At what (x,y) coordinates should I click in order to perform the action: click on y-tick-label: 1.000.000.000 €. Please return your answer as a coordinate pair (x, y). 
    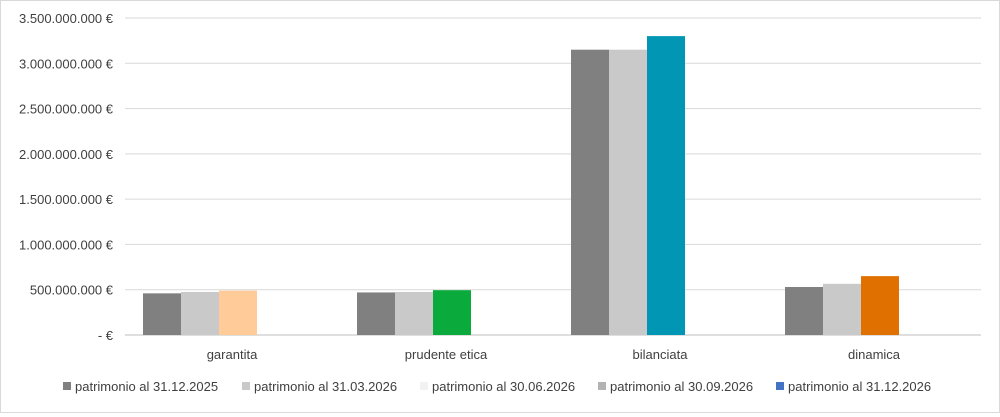
    Looking at the image, I should click on (66, 244).